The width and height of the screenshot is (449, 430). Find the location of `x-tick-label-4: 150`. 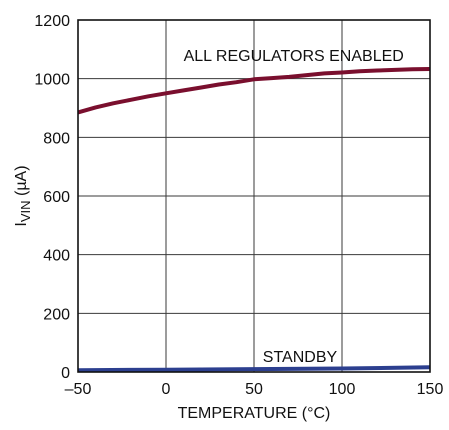

x-tick-label-4: 150 is located at coordinates (430, 389).